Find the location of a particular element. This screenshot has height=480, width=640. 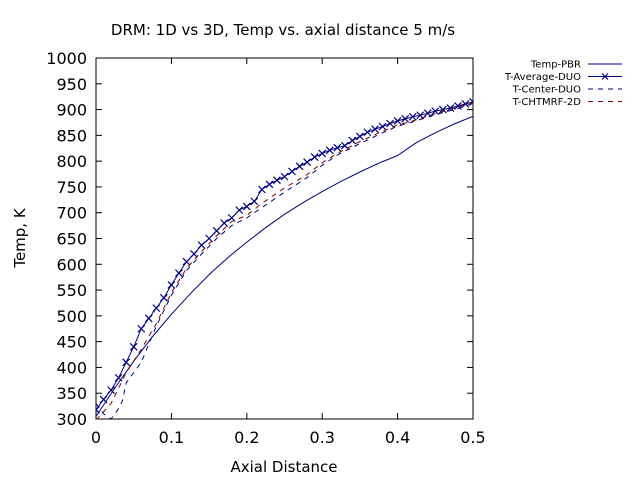

y-tick-label: 900 is located at coordinates (71, 110).